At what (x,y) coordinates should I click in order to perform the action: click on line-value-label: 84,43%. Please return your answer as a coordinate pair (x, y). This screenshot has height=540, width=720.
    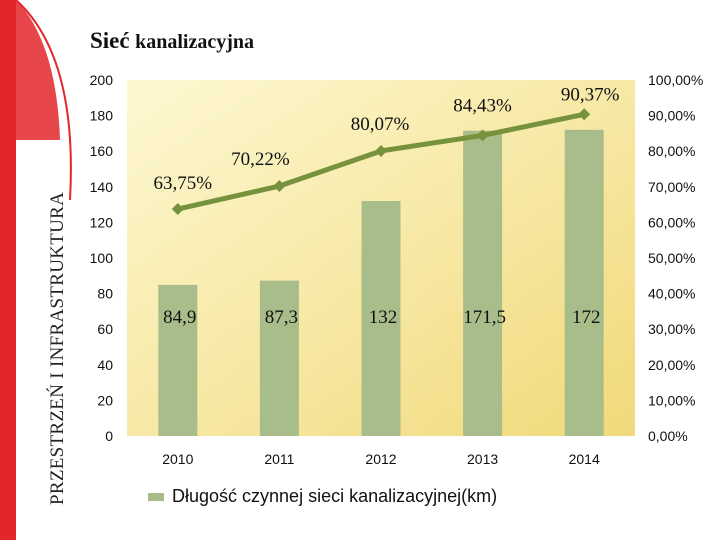
    Looking at the image, I should click on (482, 105).